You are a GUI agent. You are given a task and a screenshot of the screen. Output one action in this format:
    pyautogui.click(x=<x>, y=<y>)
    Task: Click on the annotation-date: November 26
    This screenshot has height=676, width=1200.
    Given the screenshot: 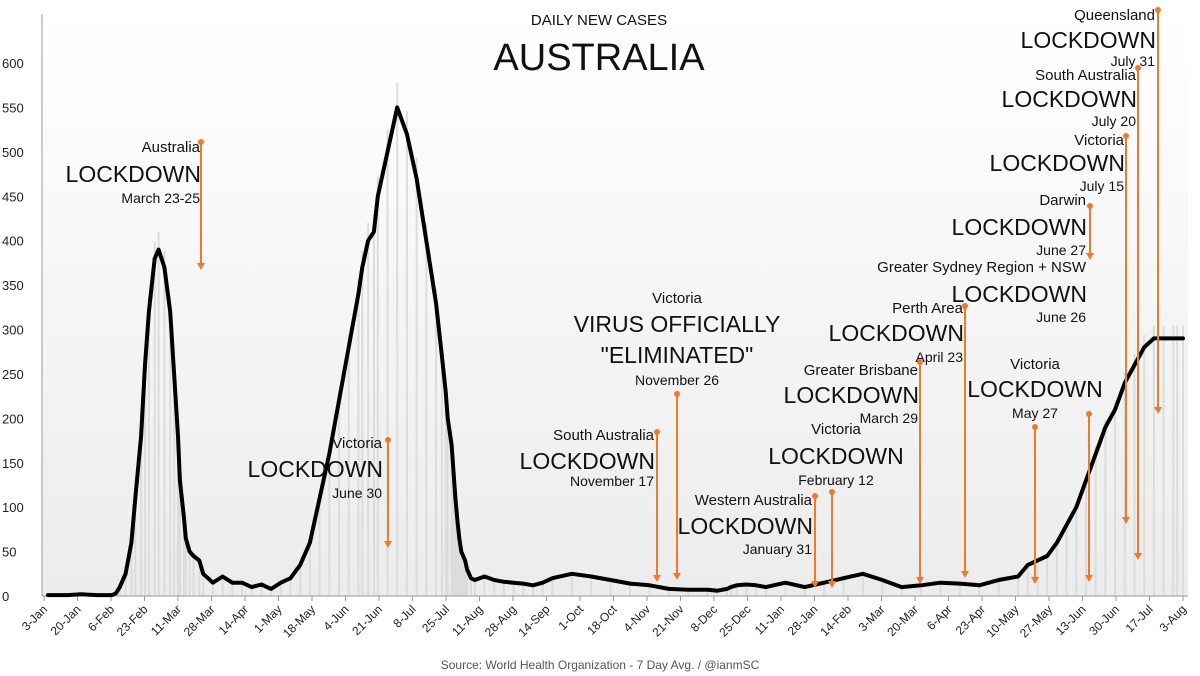 What is the action you would take?
    pyautogui.click(x=677, y=380)
    